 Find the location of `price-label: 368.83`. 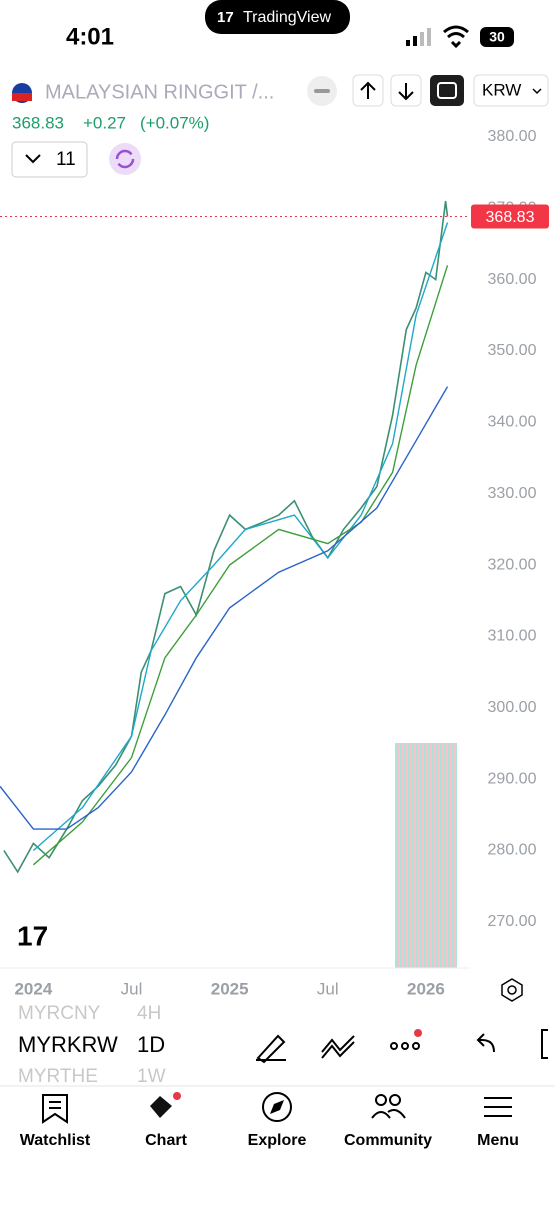

price-label: 368.83 is located at coordinates (510, 217).